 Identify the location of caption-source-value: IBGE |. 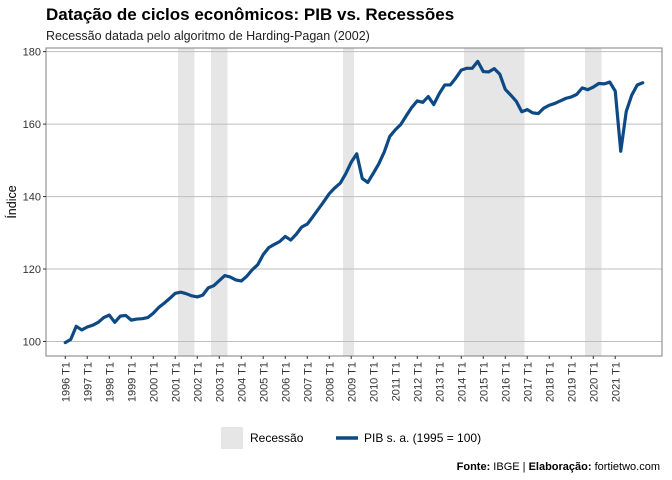
(509, 467).